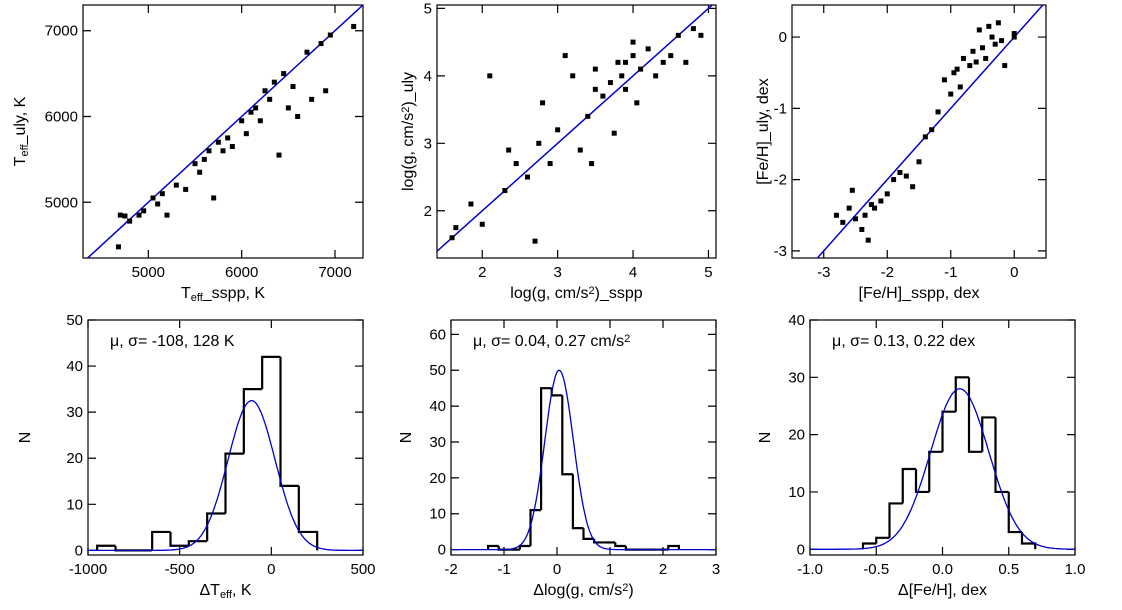 The image size is (1122, 610). What do you see at coordinates (148, 272) in the screenshot?
I see `x-tick-label: 5000` at bounding box center [148, 272].